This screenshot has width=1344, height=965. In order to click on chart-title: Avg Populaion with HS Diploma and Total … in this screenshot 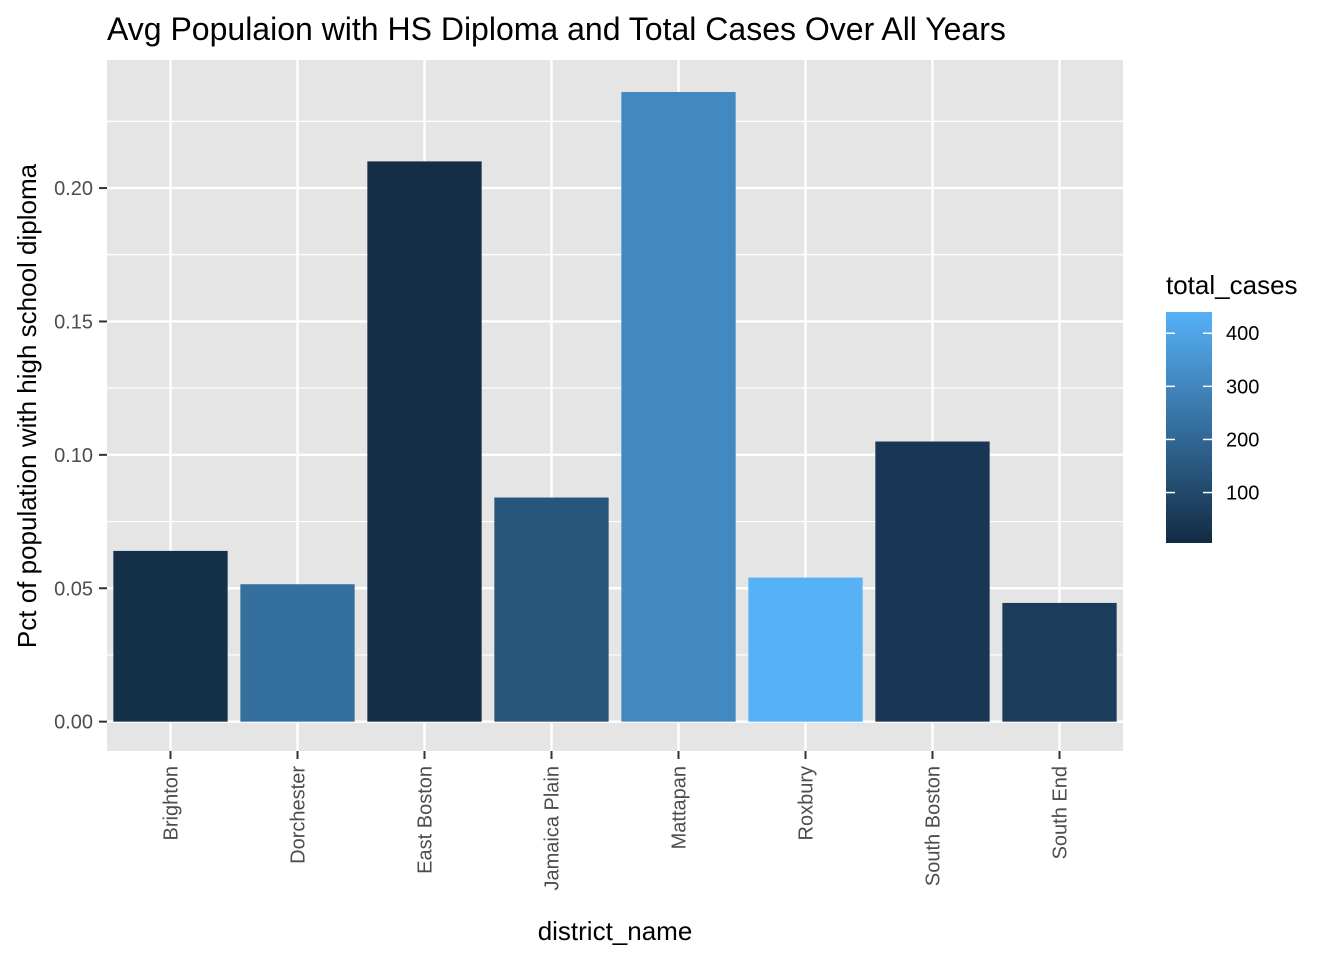, I will do `click(556, 29)`.